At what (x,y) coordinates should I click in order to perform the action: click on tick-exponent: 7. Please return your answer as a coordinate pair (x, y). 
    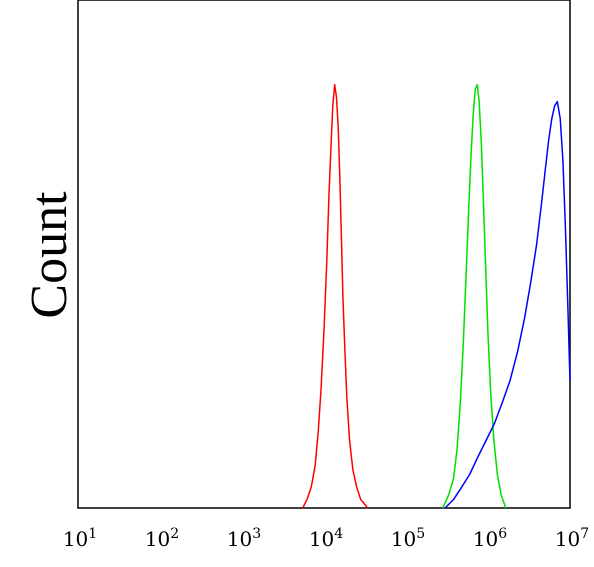
    Looking at the image, I should click on (584, 534).